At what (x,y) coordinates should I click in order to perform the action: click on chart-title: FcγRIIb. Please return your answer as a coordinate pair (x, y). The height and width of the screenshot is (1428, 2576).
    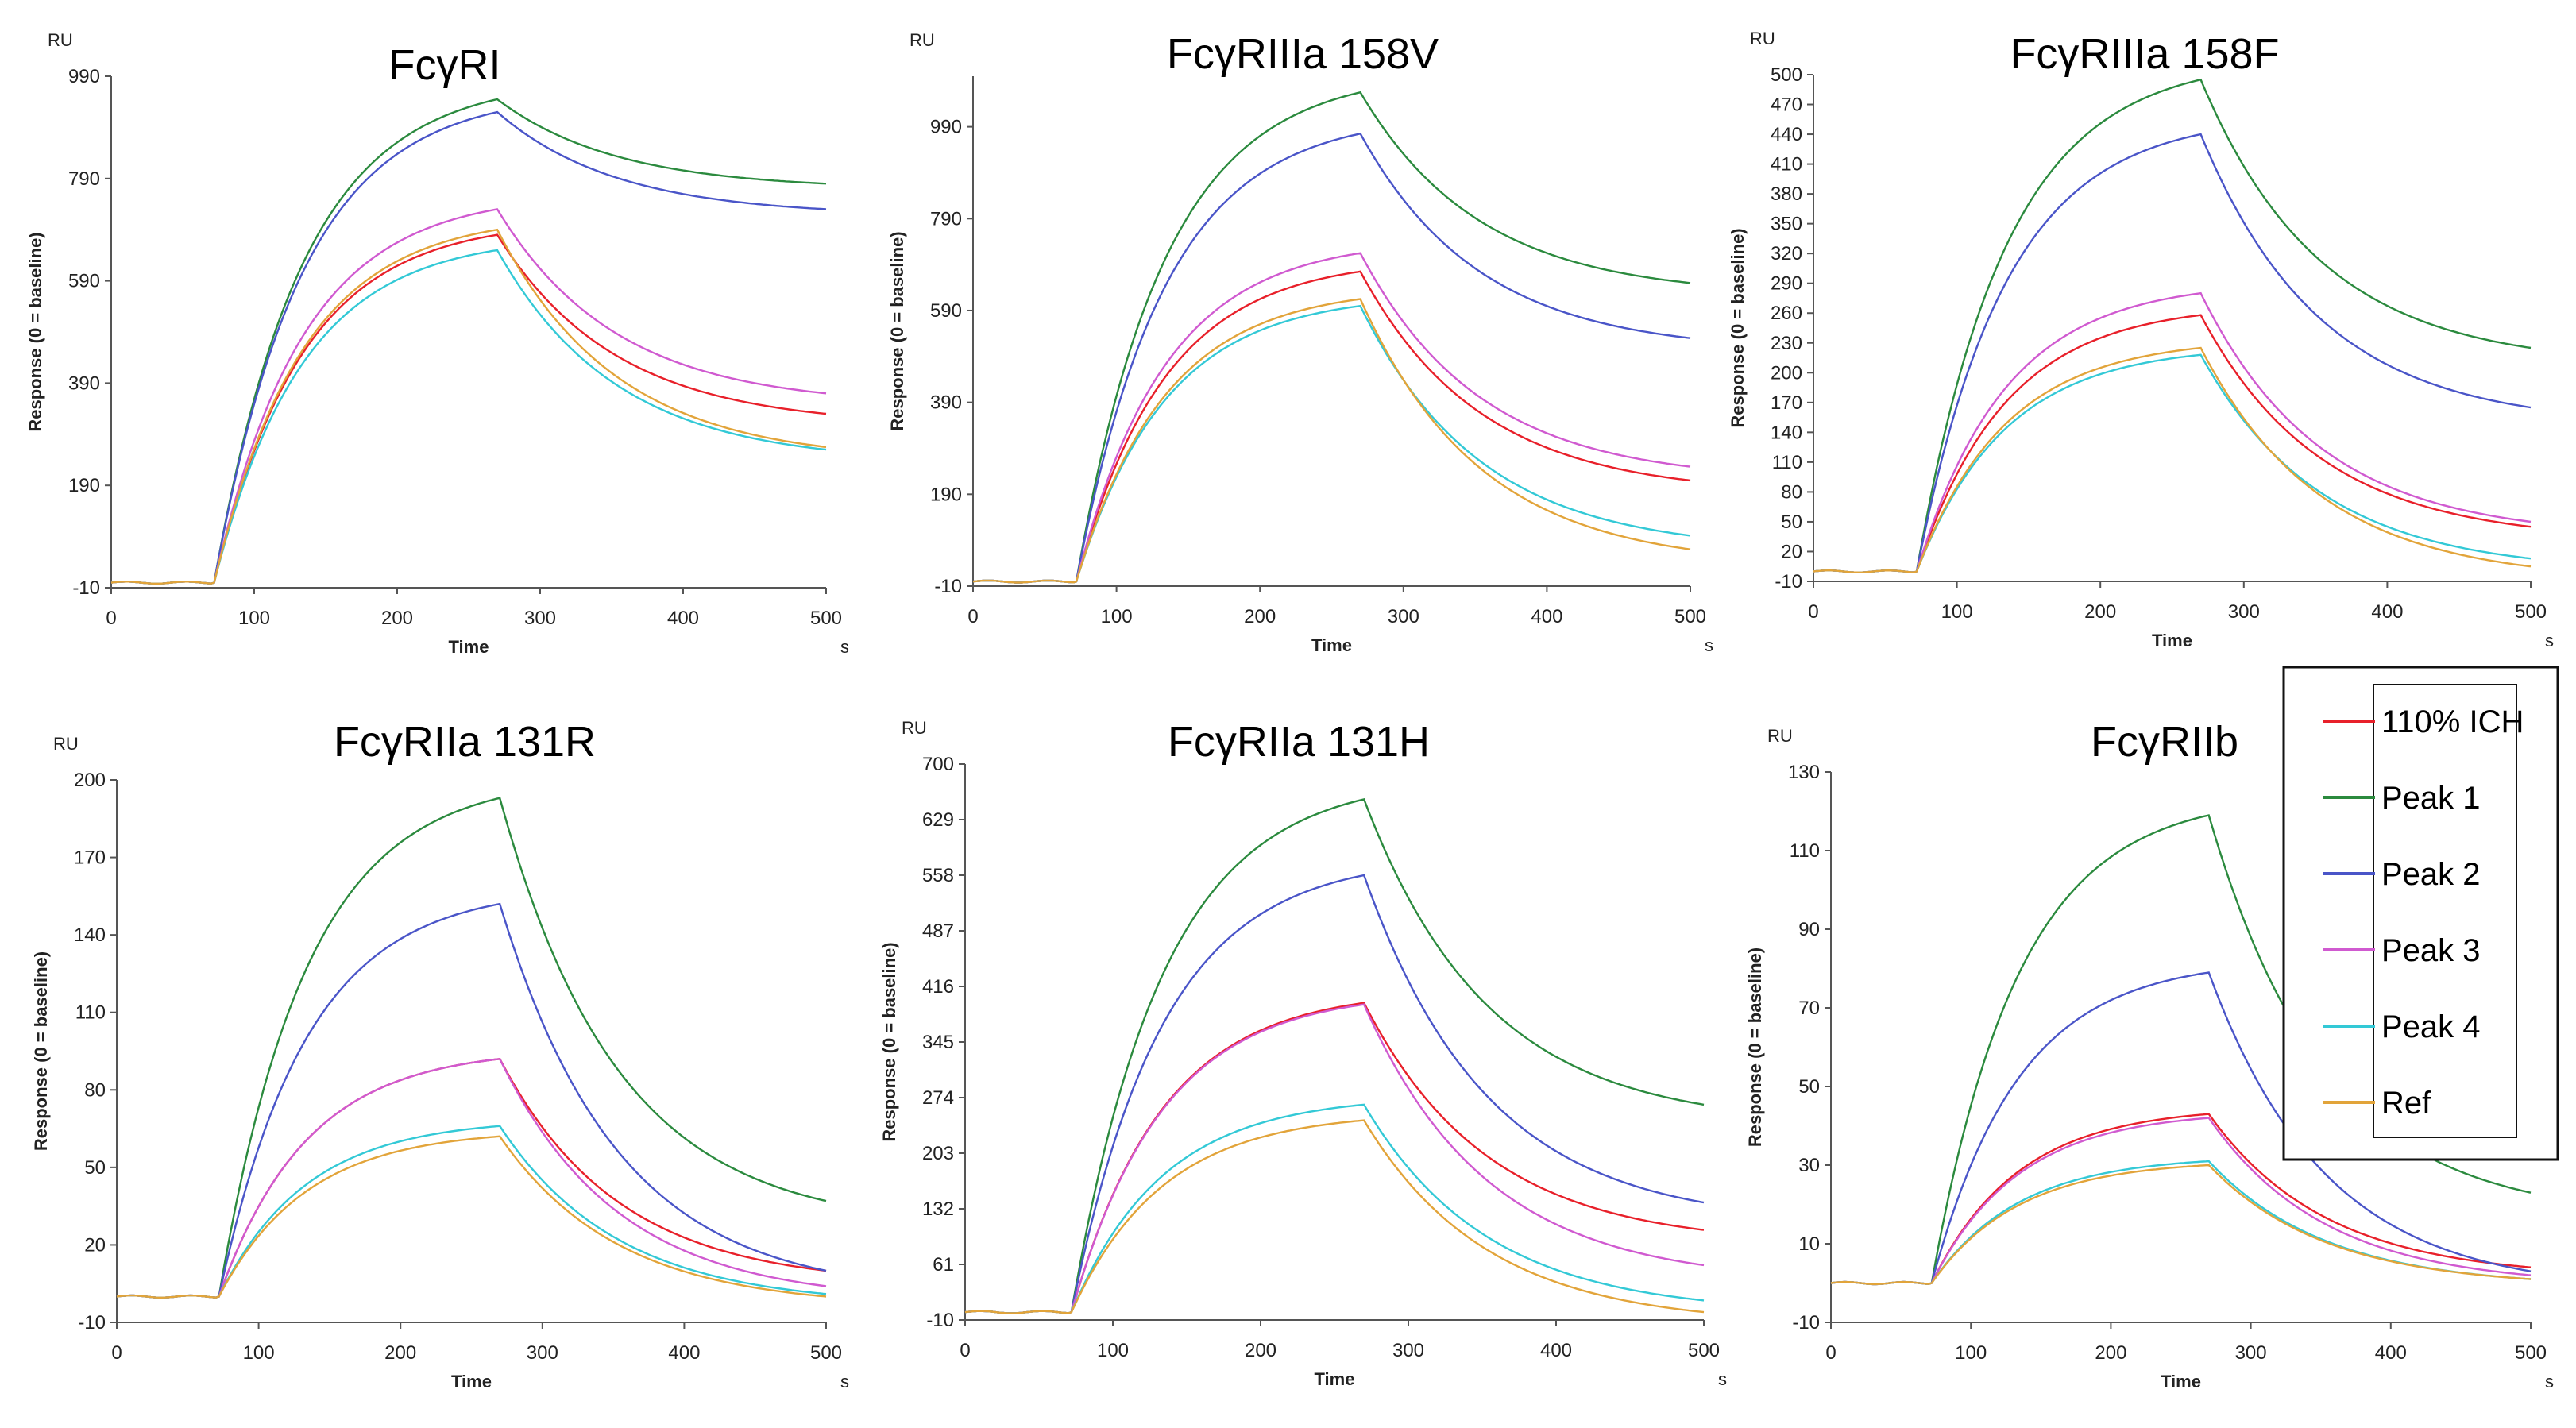
    Looking at the image, I should click on (2164, 742).